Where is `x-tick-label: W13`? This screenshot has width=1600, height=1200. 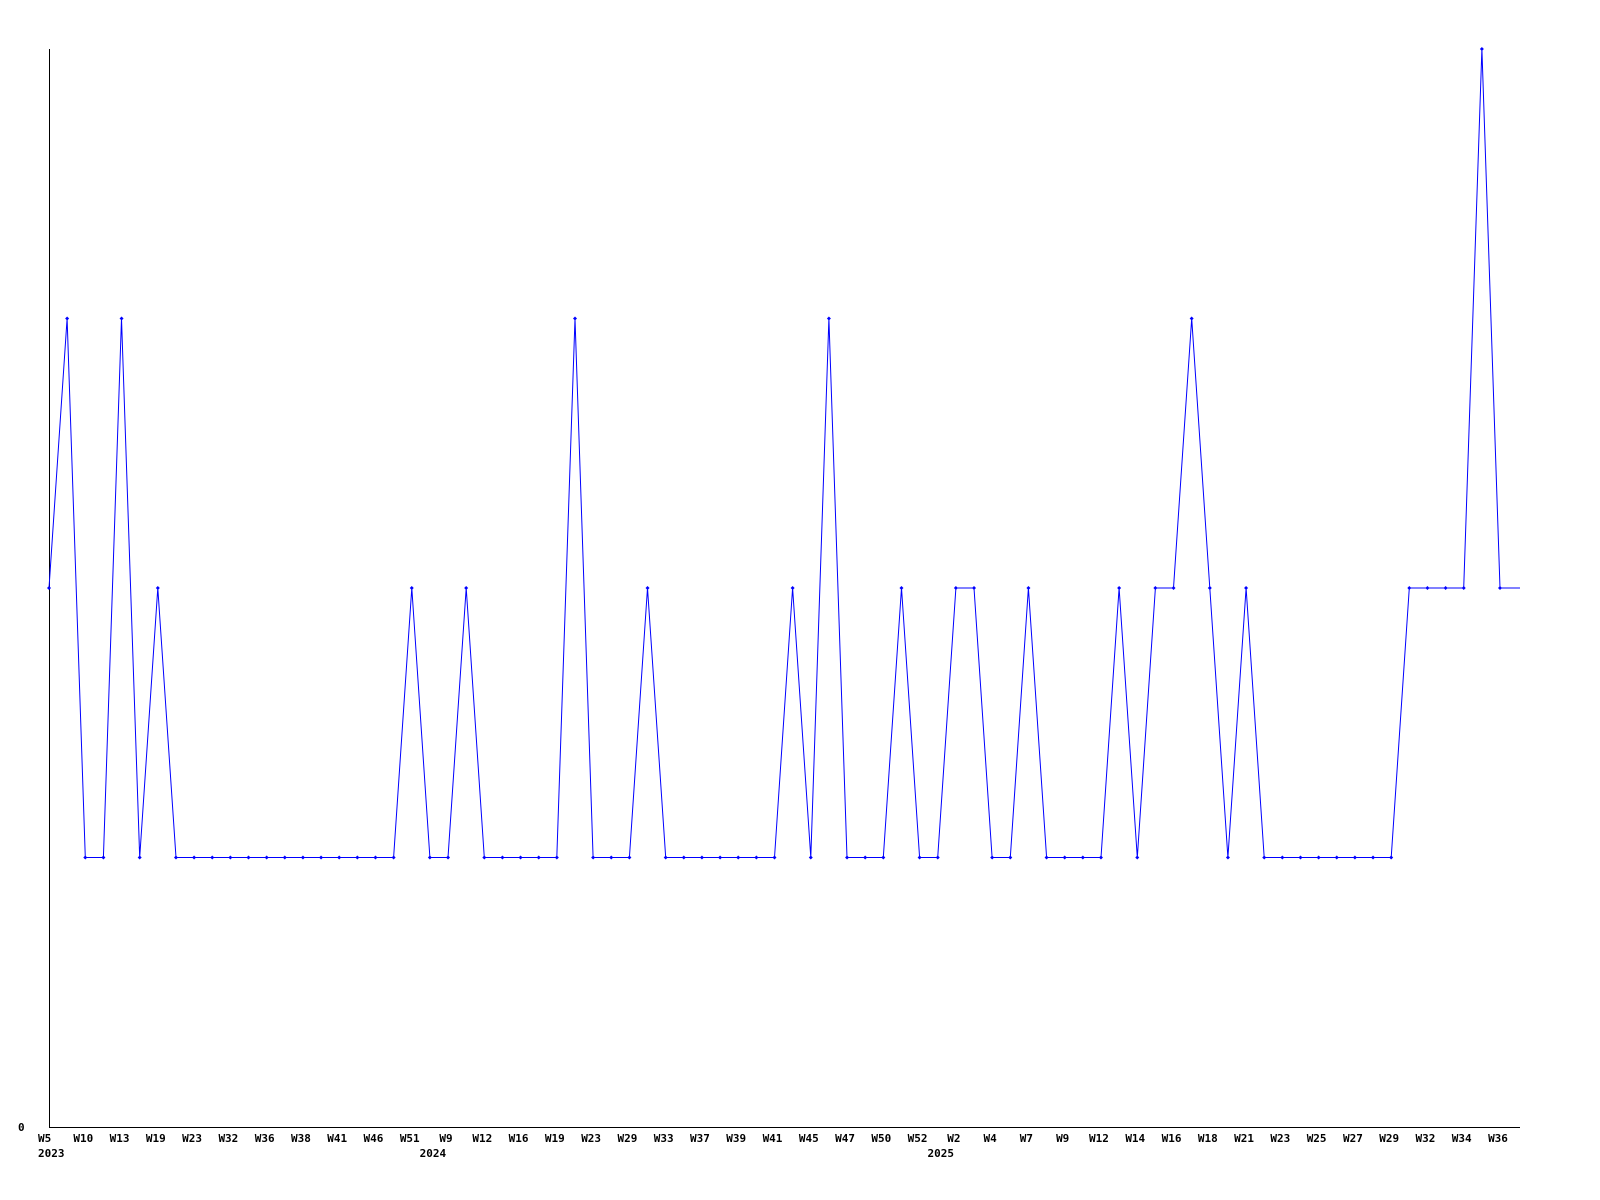 x-tick-label: W13 is located at coordinates (120, 1138).